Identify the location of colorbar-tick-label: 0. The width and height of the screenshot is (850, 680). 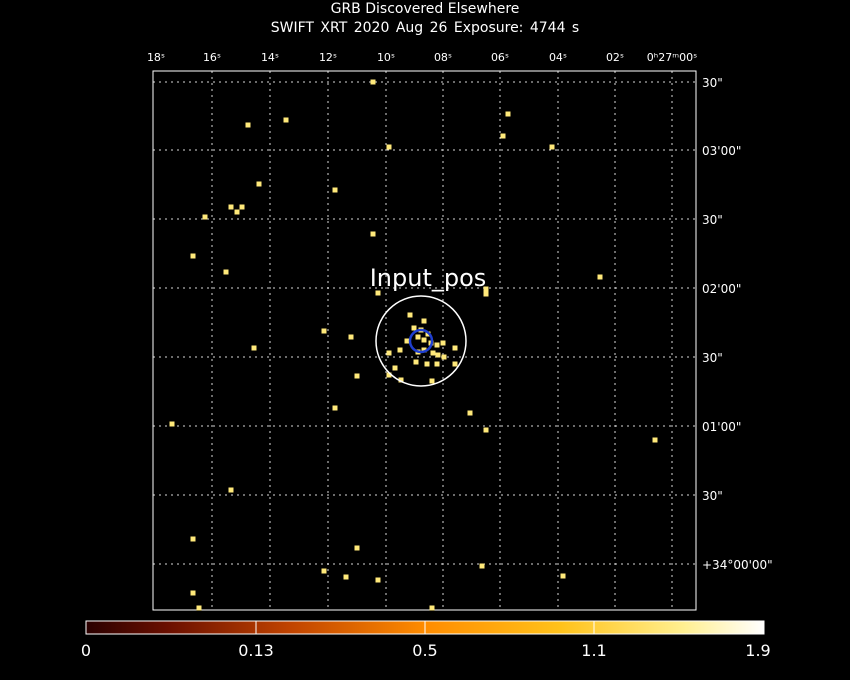
(86, 650).